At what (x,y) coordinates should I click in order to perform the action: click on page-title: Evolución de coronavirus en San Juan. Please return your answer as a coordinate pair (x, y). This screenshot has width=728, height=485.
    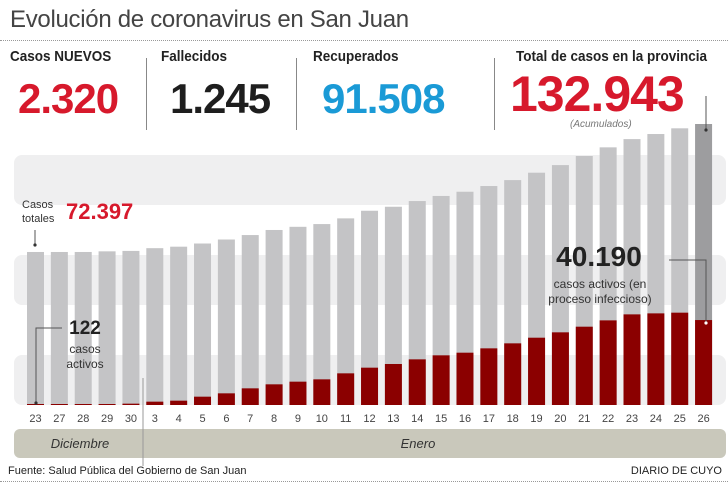
    Looking at the image, I should click on (209, 19).